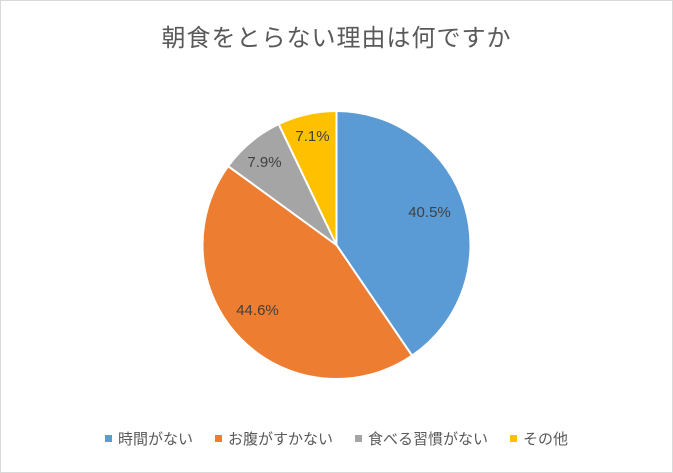 Image resolution: width=673 pixels, height=473 pixels. What do you see at coordinates (280, 439) in the screenshot?
I see `legend-label: お腹がすかない` at bounding box center [280, 439].